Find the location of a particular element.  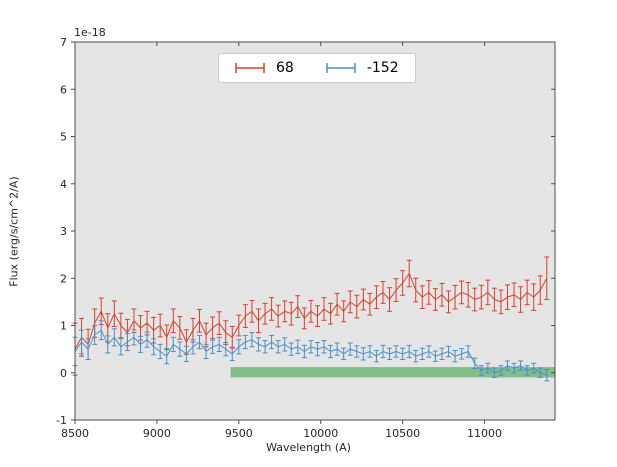

svg-text: 2 is located at coordinates (63, 278).